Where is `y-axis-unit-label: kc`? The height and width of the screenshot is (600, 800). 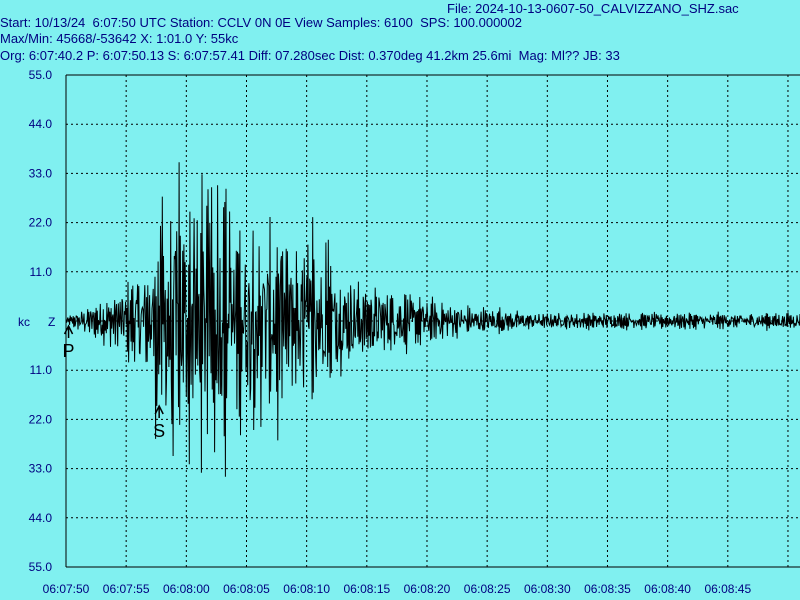
y-axis-unit-label: kc is located at coordinates (24, 322).